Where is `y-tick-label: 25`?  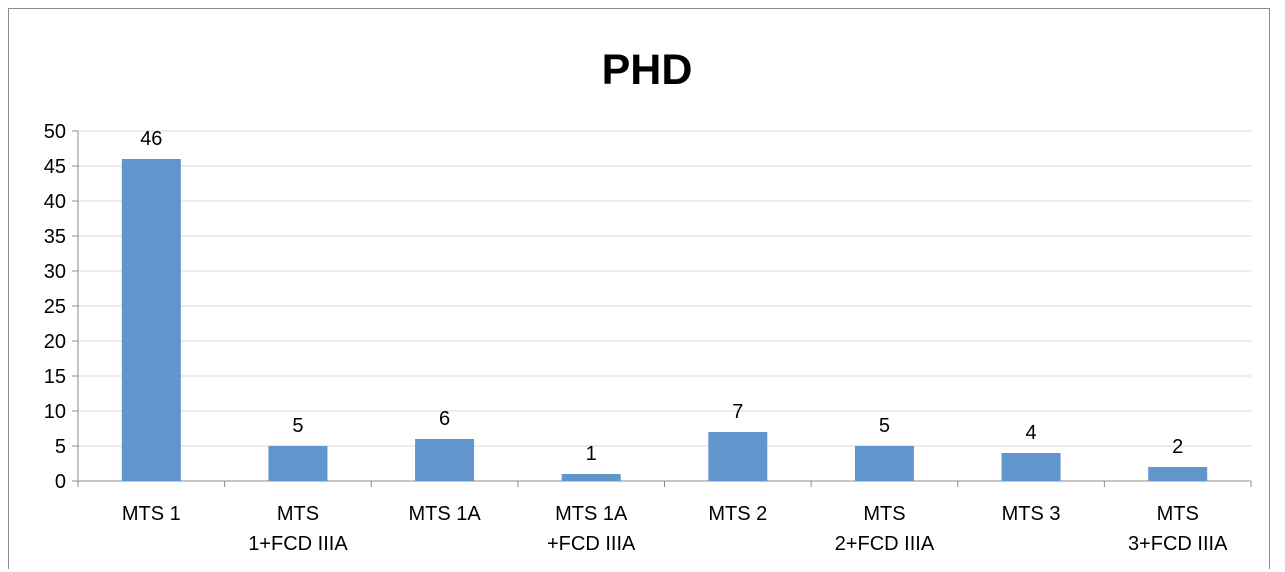
y-tick-label: 25 is located at coordinates (55, 307).